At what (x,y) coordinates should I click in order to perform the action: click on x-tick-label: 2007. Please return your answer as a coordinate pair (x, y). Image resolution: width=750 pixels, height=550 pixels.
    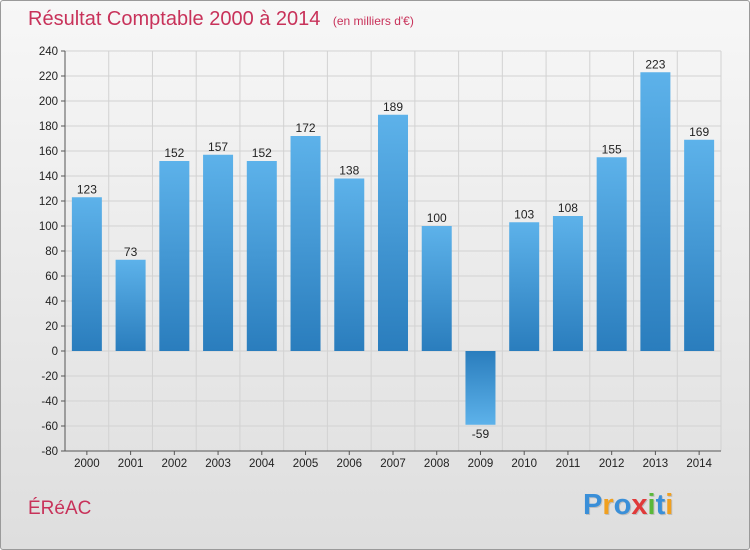
    Looking at the image, I should click on (393, 464).